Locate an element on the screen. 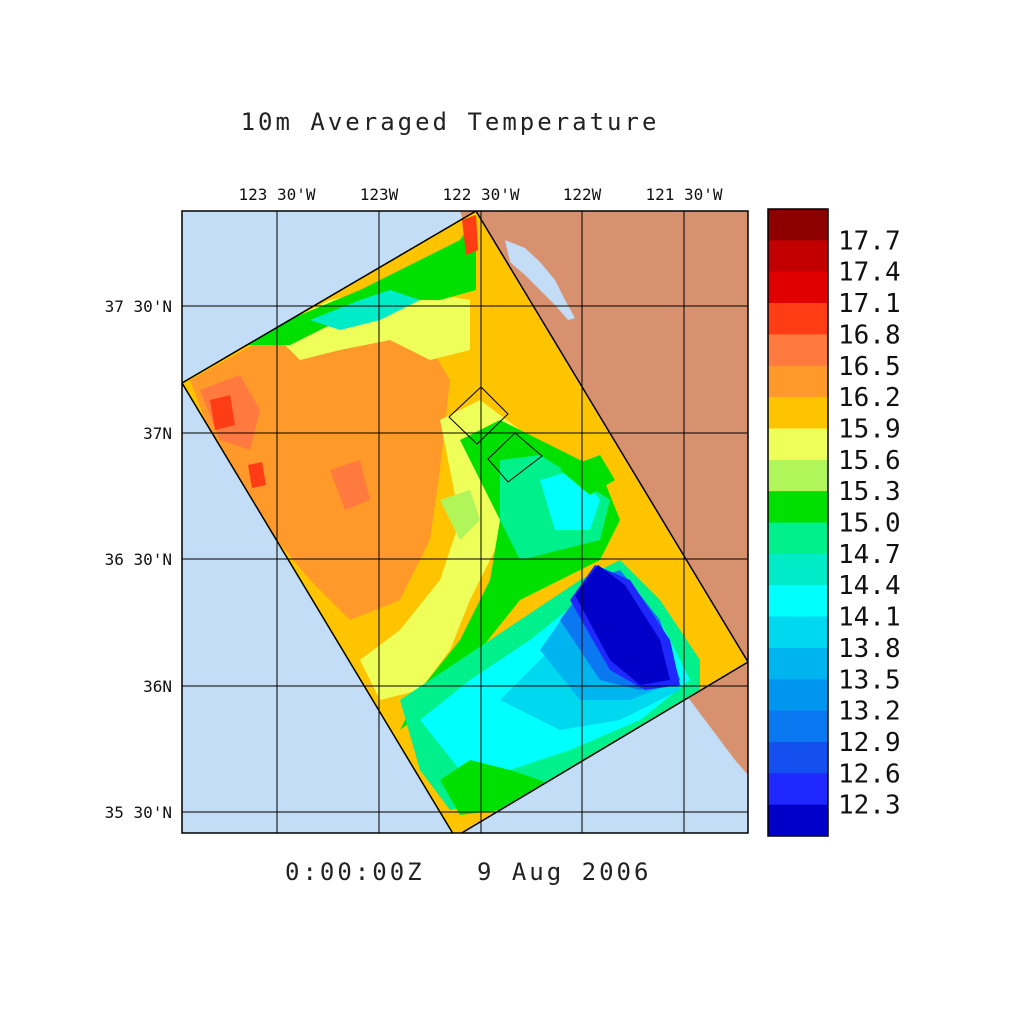 The image size is (1024, 1024). colorbar-frame is located at coordinates (798, 522).